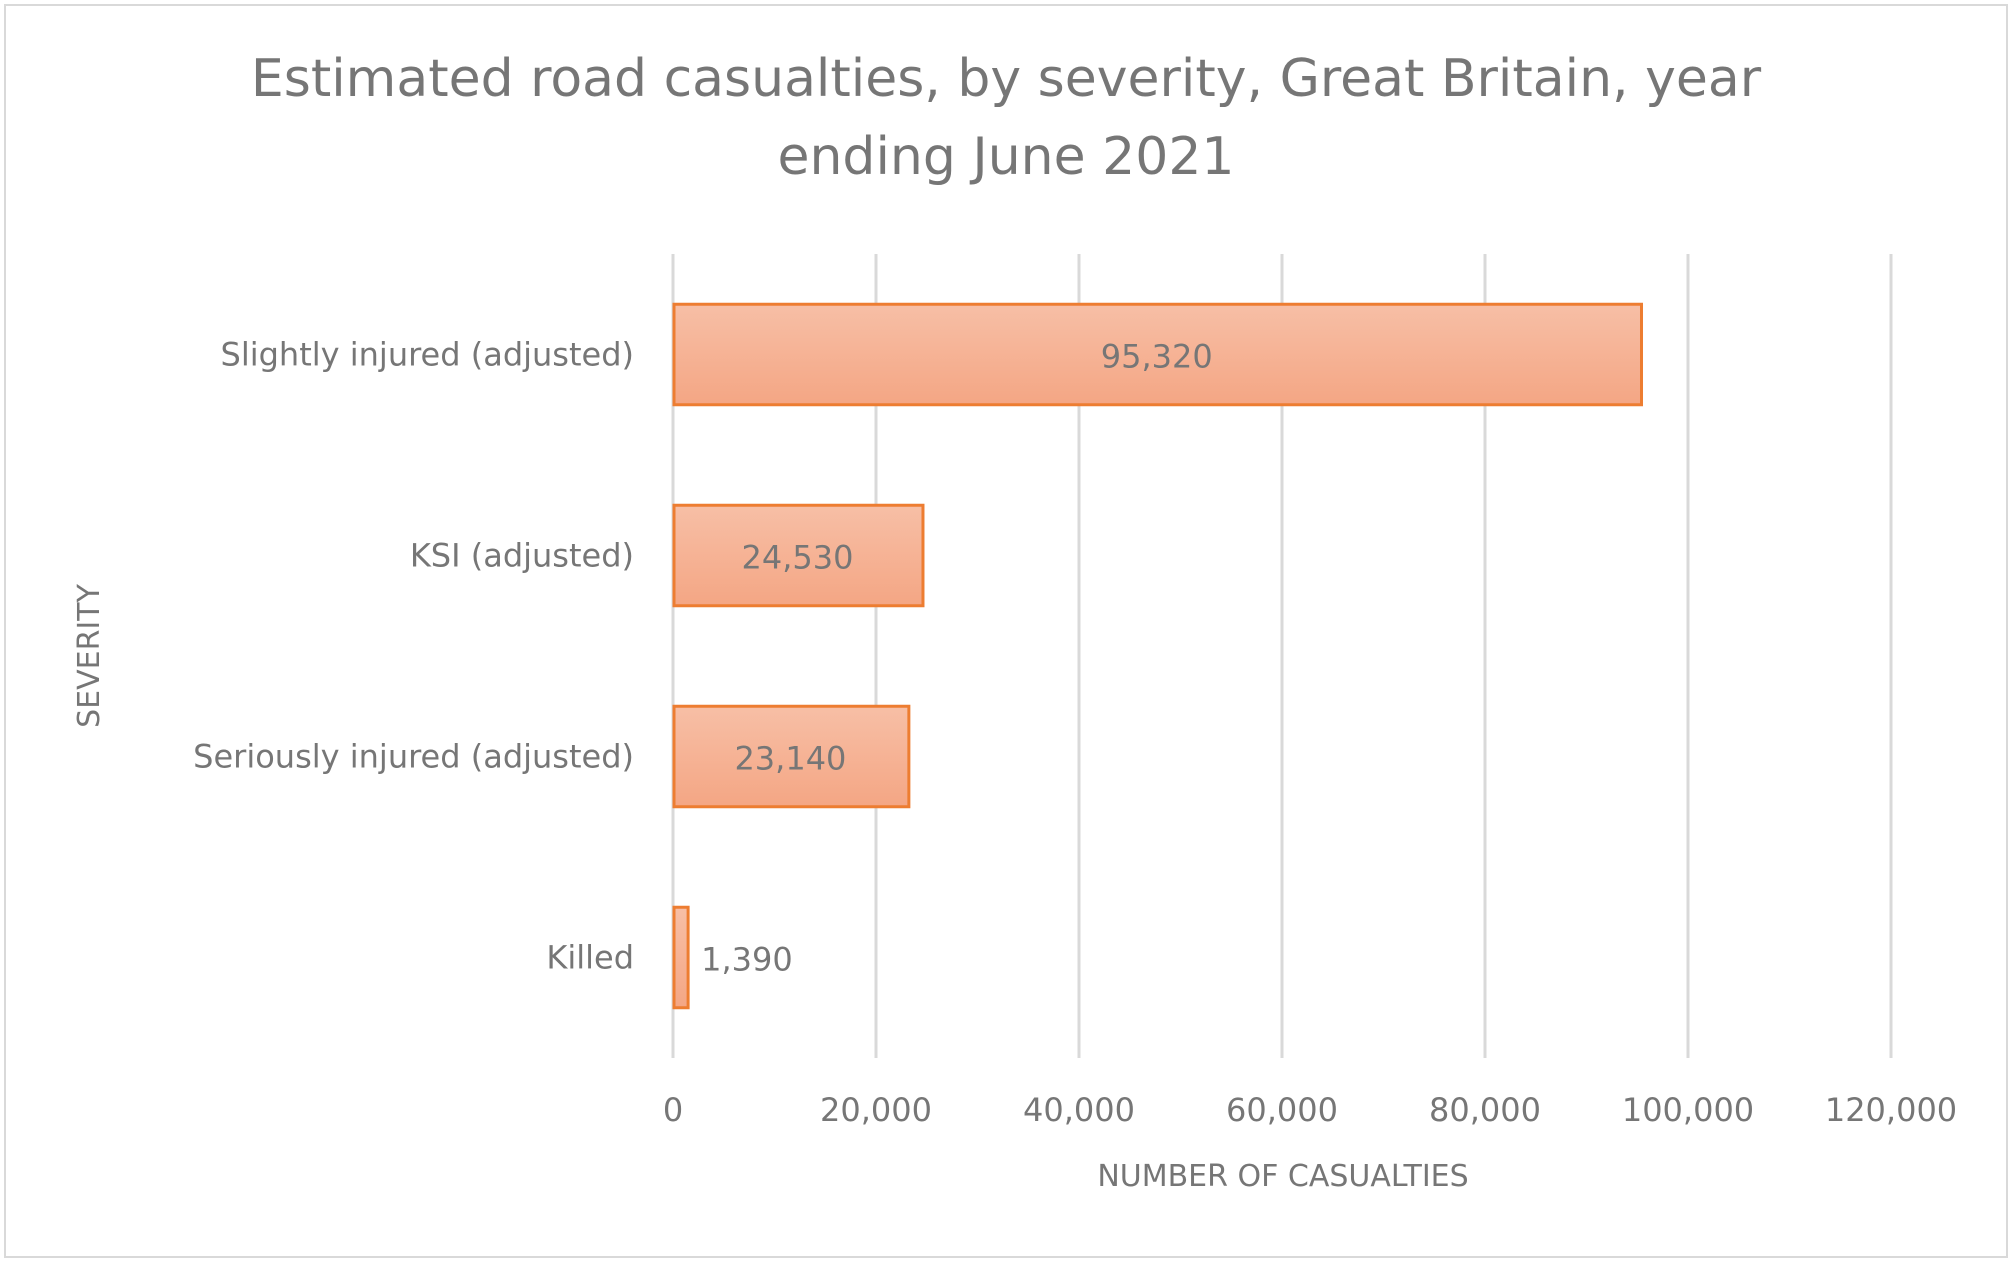 The image size is (2016, 1265). What do you see at coordinates (673, 1110) in the screenshot?
I see `x-tick-label: 0` at bounding box center [673, 1110].